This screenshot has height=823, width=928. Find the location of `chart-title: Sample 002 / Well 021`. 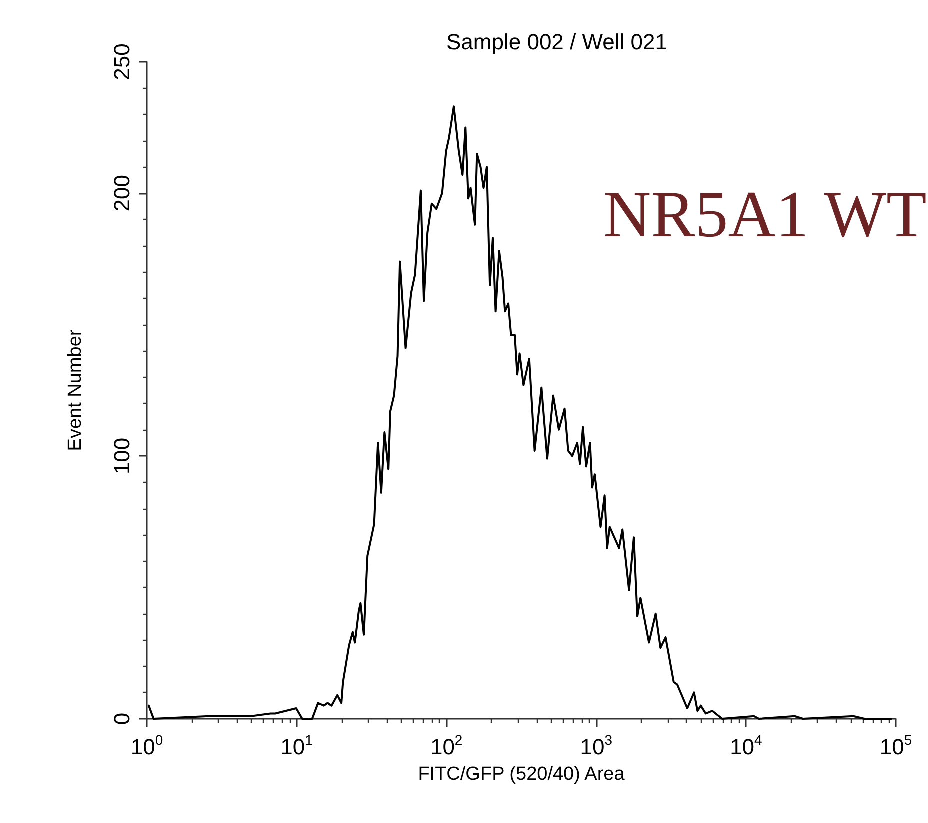

chart-title: Sample 002 / Well 021 is located at coordinates (557, 42).